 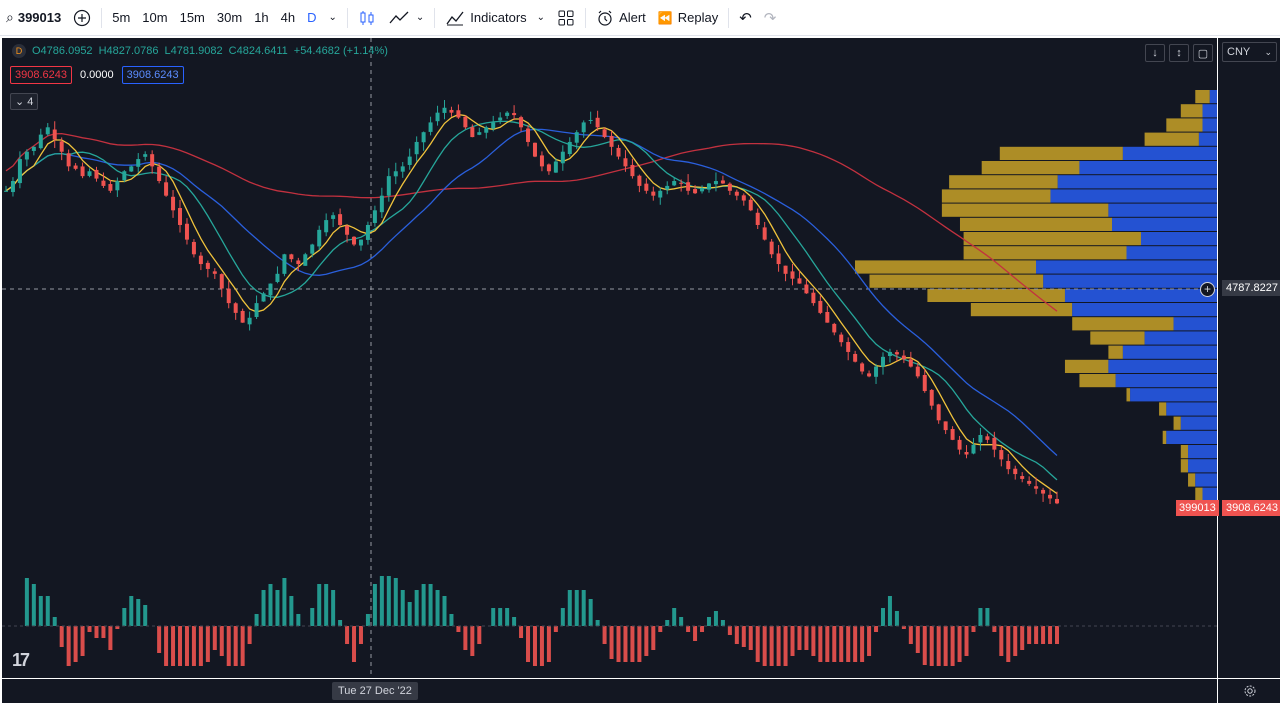 I want to click on legend-low: L4781.9082, so click(x=193, y=51).